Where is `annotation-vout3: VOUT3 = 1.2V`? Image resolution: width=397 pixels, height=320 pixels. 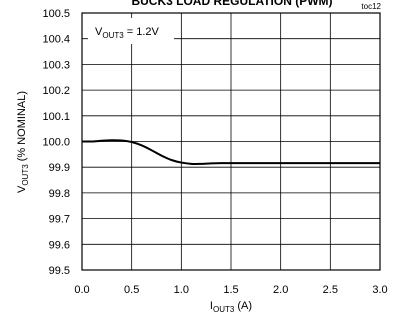 annotation-vout3: VOUT3 = 1.2V is located at coordinates (127, 33).